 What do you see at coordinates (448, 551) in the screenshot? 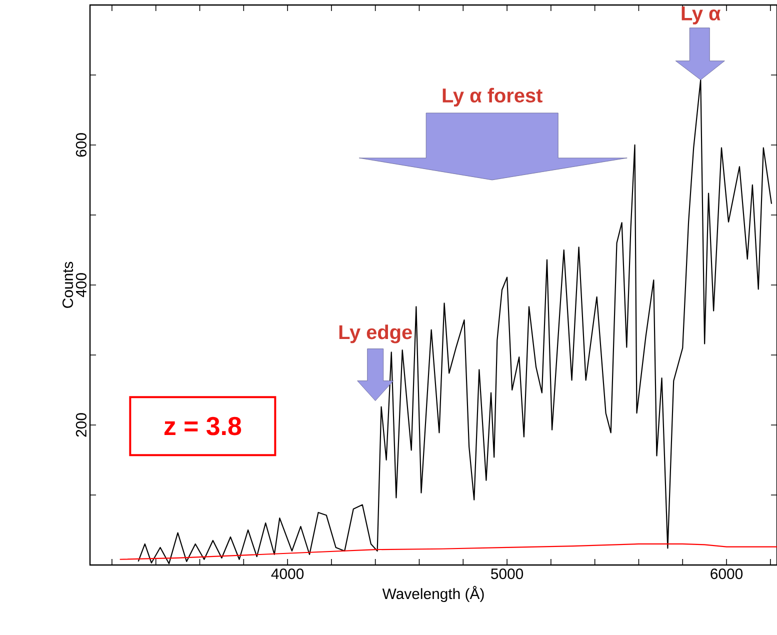
I see `line-series` at bounding box center [448, 551].